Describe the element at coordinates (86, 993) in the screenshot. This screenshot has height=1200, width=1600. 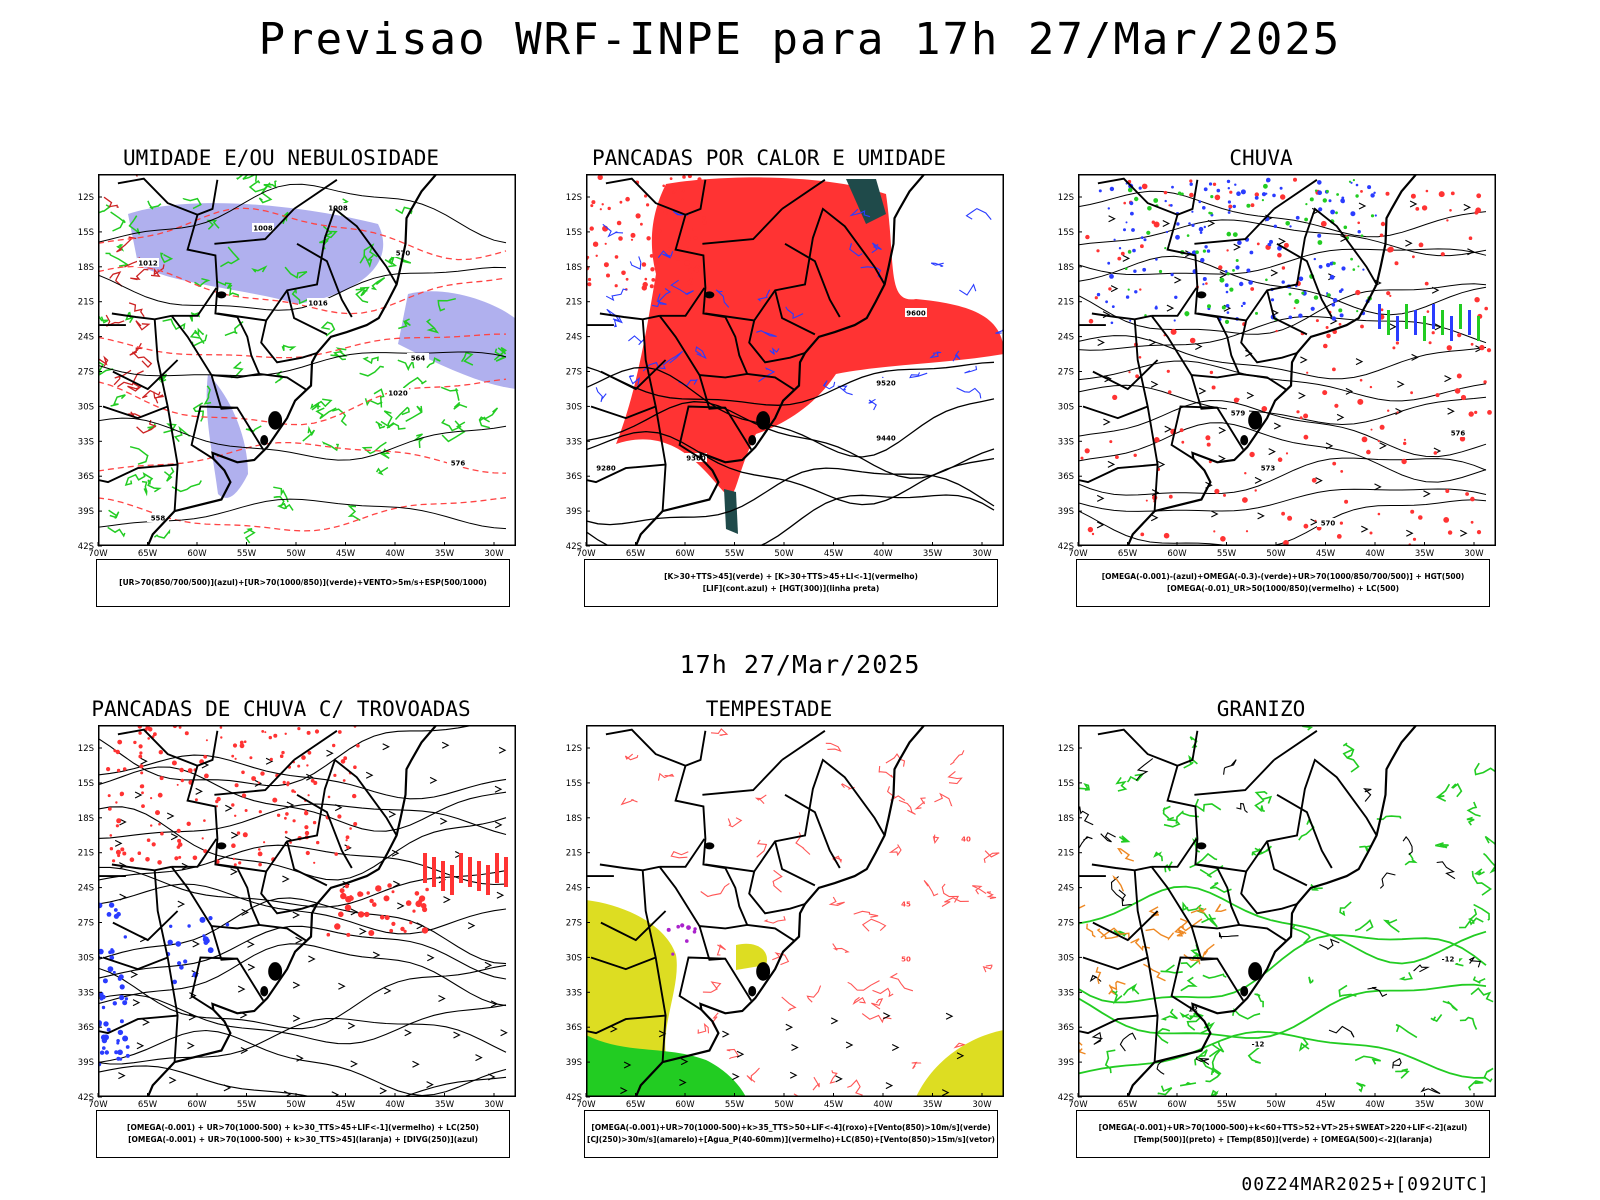
I see `lat-tick-label: 33S` at that location.